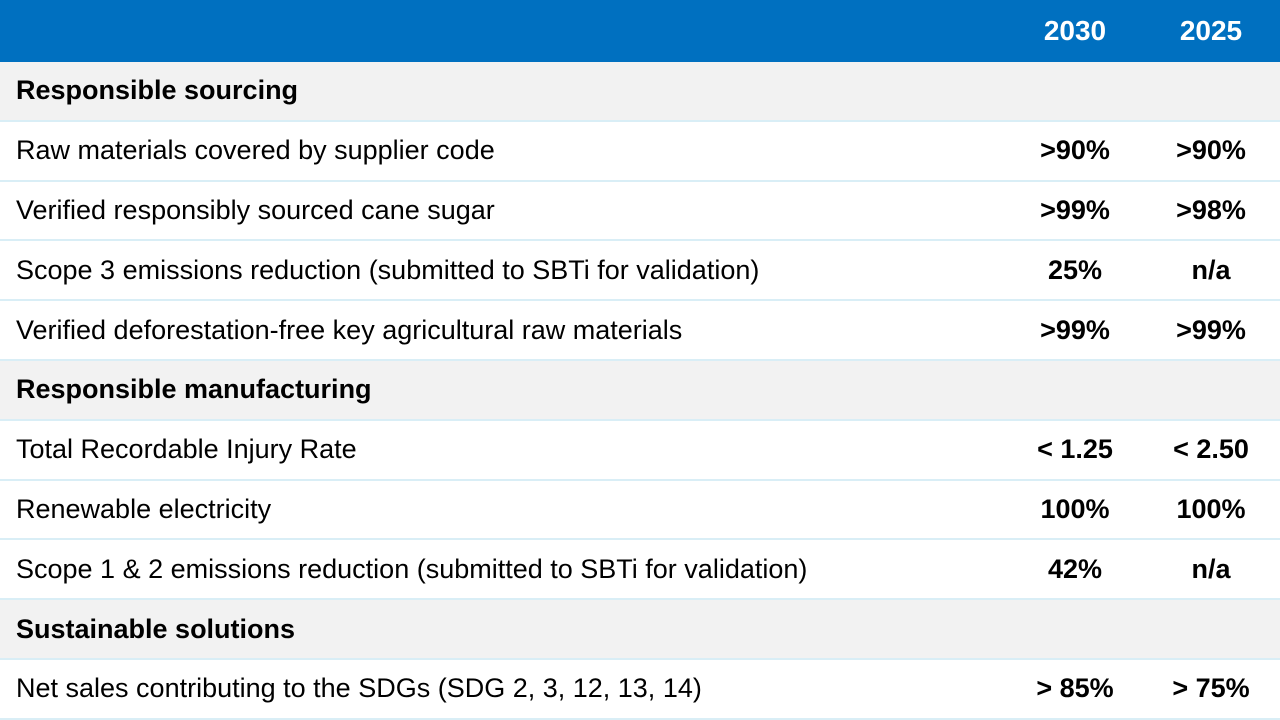  What do you see at coordinates (157, 90) in the screenshot?
I see `row-label: Responsible sourcing` at bounding box center [157, 90].